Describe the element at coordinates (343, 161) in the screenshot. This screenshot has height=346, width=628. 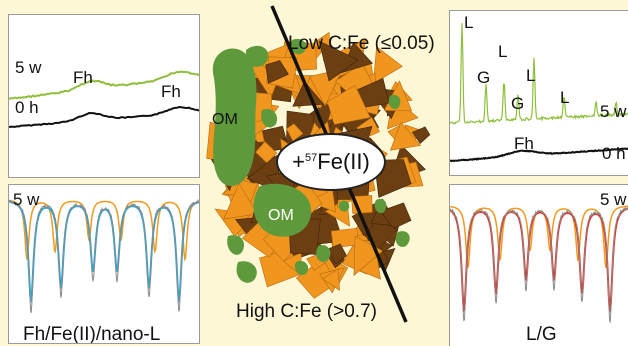
I see `addition-species: Fe(II)` at that location.